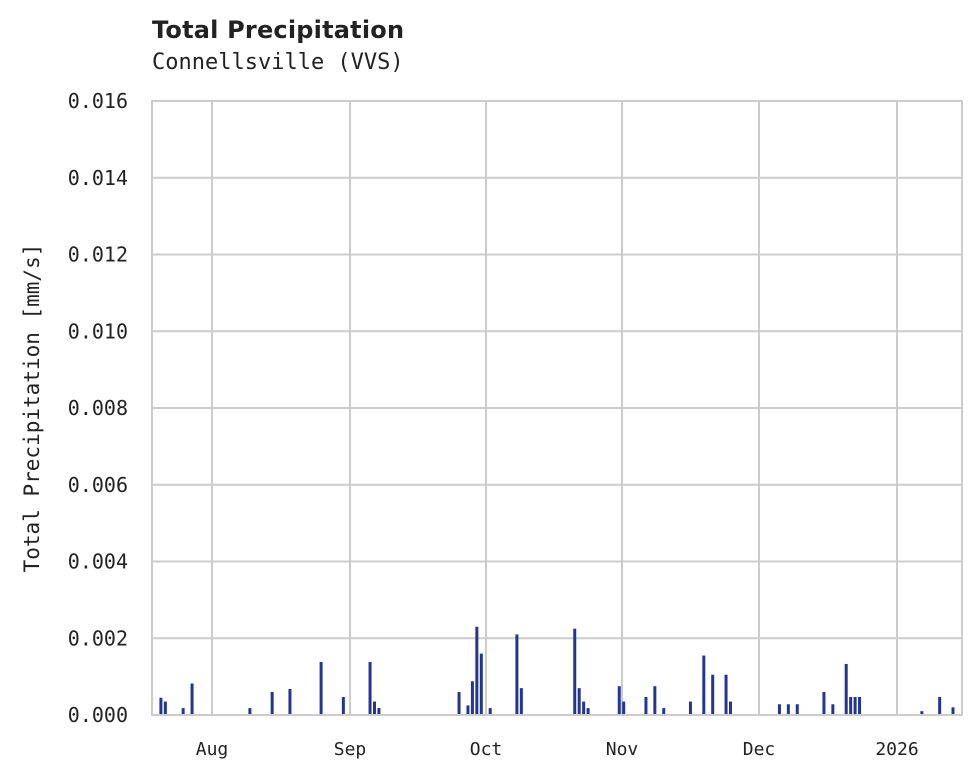 Image resolution: width=980 pixels, height=780 pixels. Describe the element at coordinates (622, 749) in the screenshot. I see `x-tick-label: Nov` at that location.